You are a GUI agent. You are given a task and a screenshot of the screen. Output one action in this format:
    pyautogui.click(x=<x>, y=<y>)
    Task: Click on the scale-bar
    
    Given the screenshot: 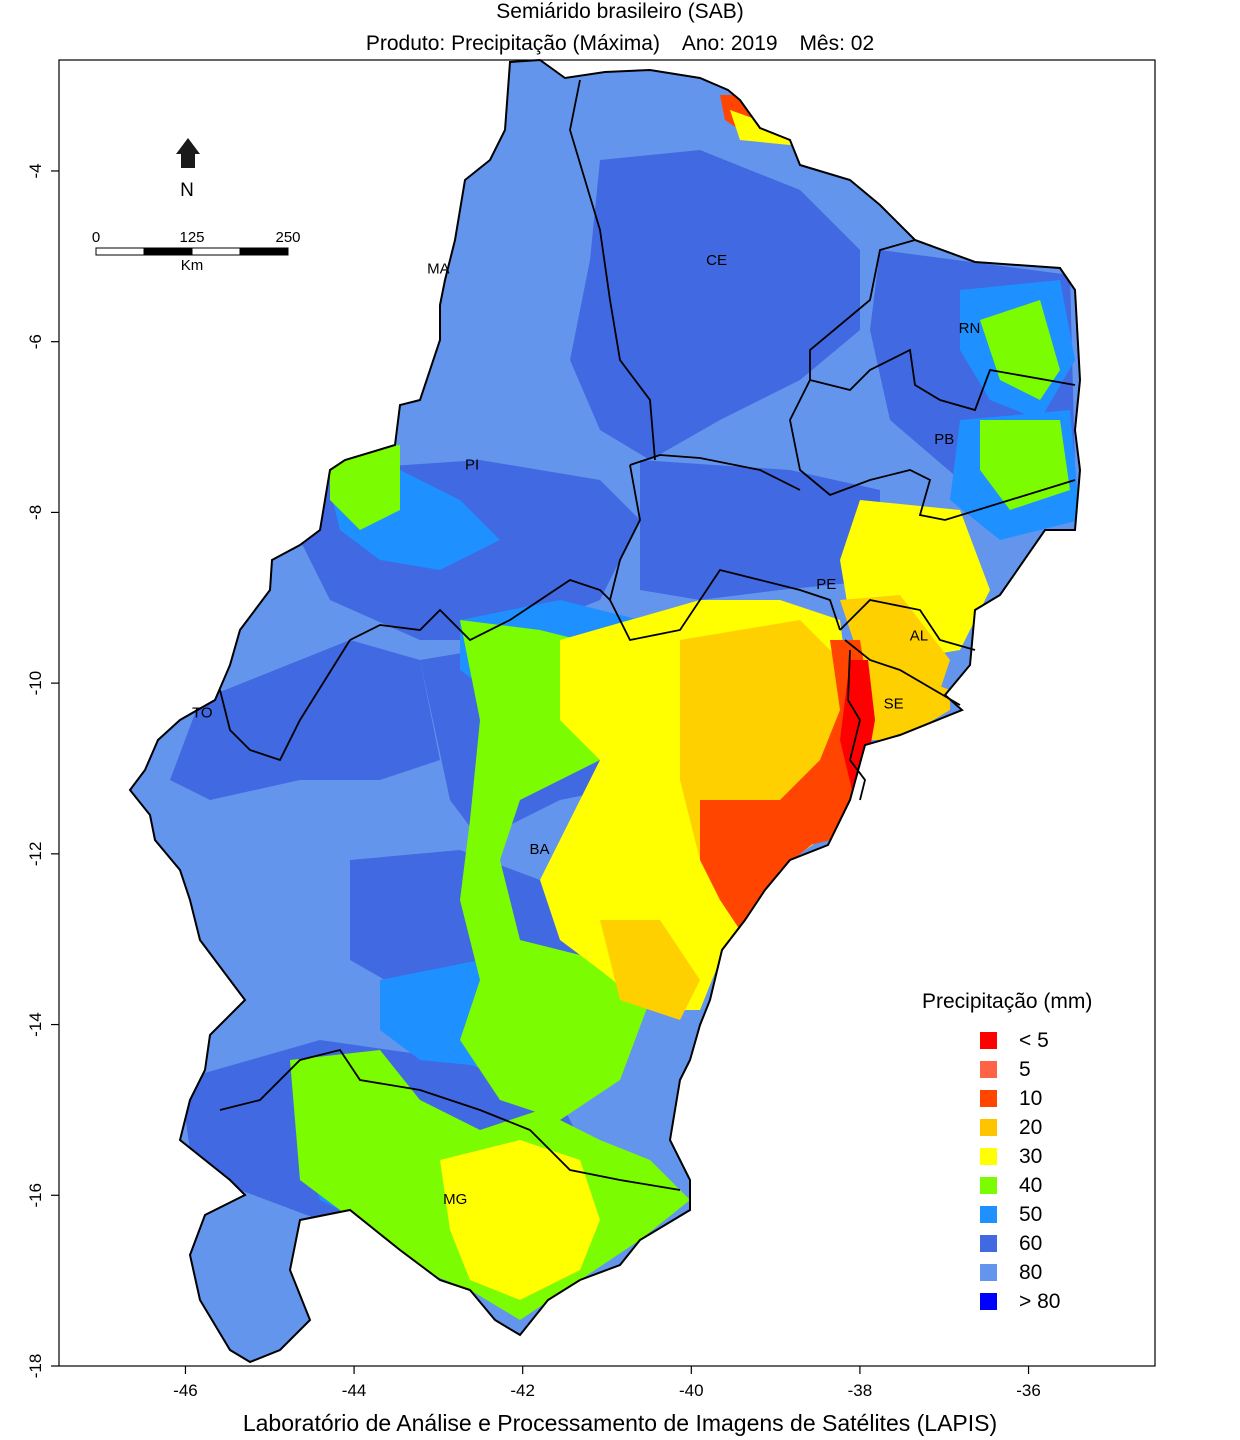 What is the action you would take?
    pyautogui.click(x=192, y=251)
    